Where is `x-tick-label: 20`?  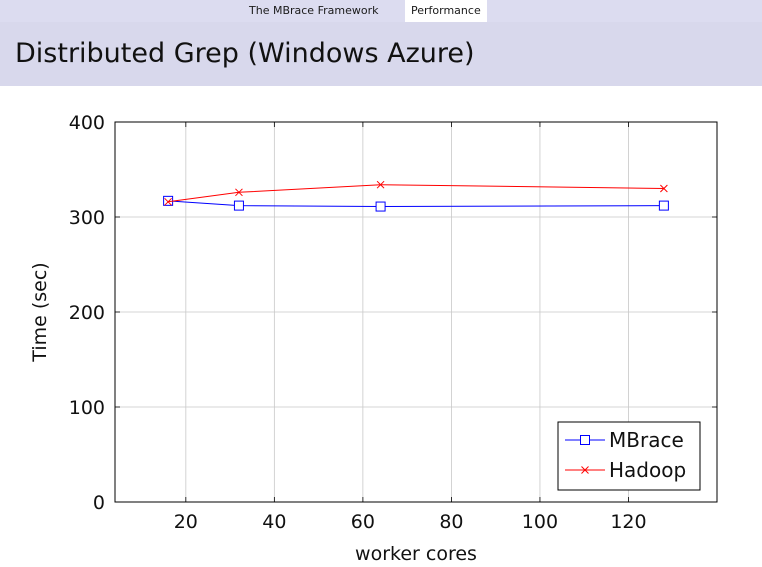 x-tick-label: 20 is located at coordinates (186, 522).